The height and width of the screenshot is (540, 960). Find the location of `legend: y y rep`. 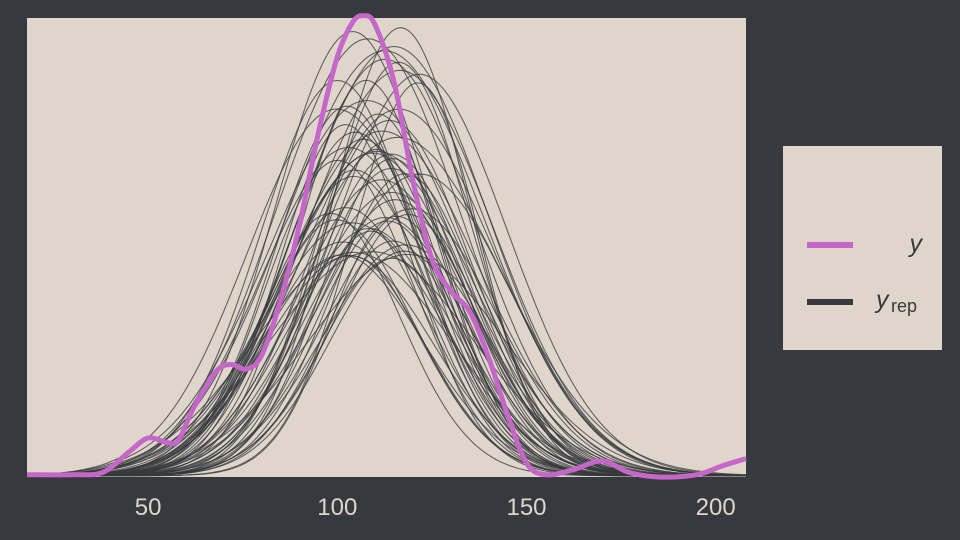

legend: y y rep is located at coordinates (862, 248).